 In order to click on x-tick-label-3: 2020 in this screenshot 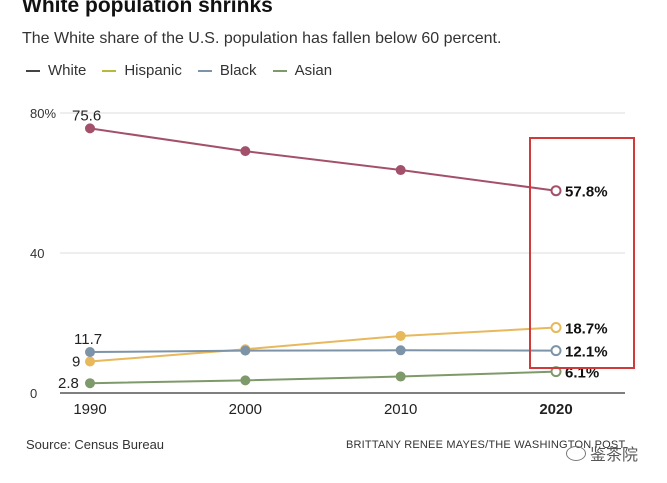, I will do `click(555, 409)`.